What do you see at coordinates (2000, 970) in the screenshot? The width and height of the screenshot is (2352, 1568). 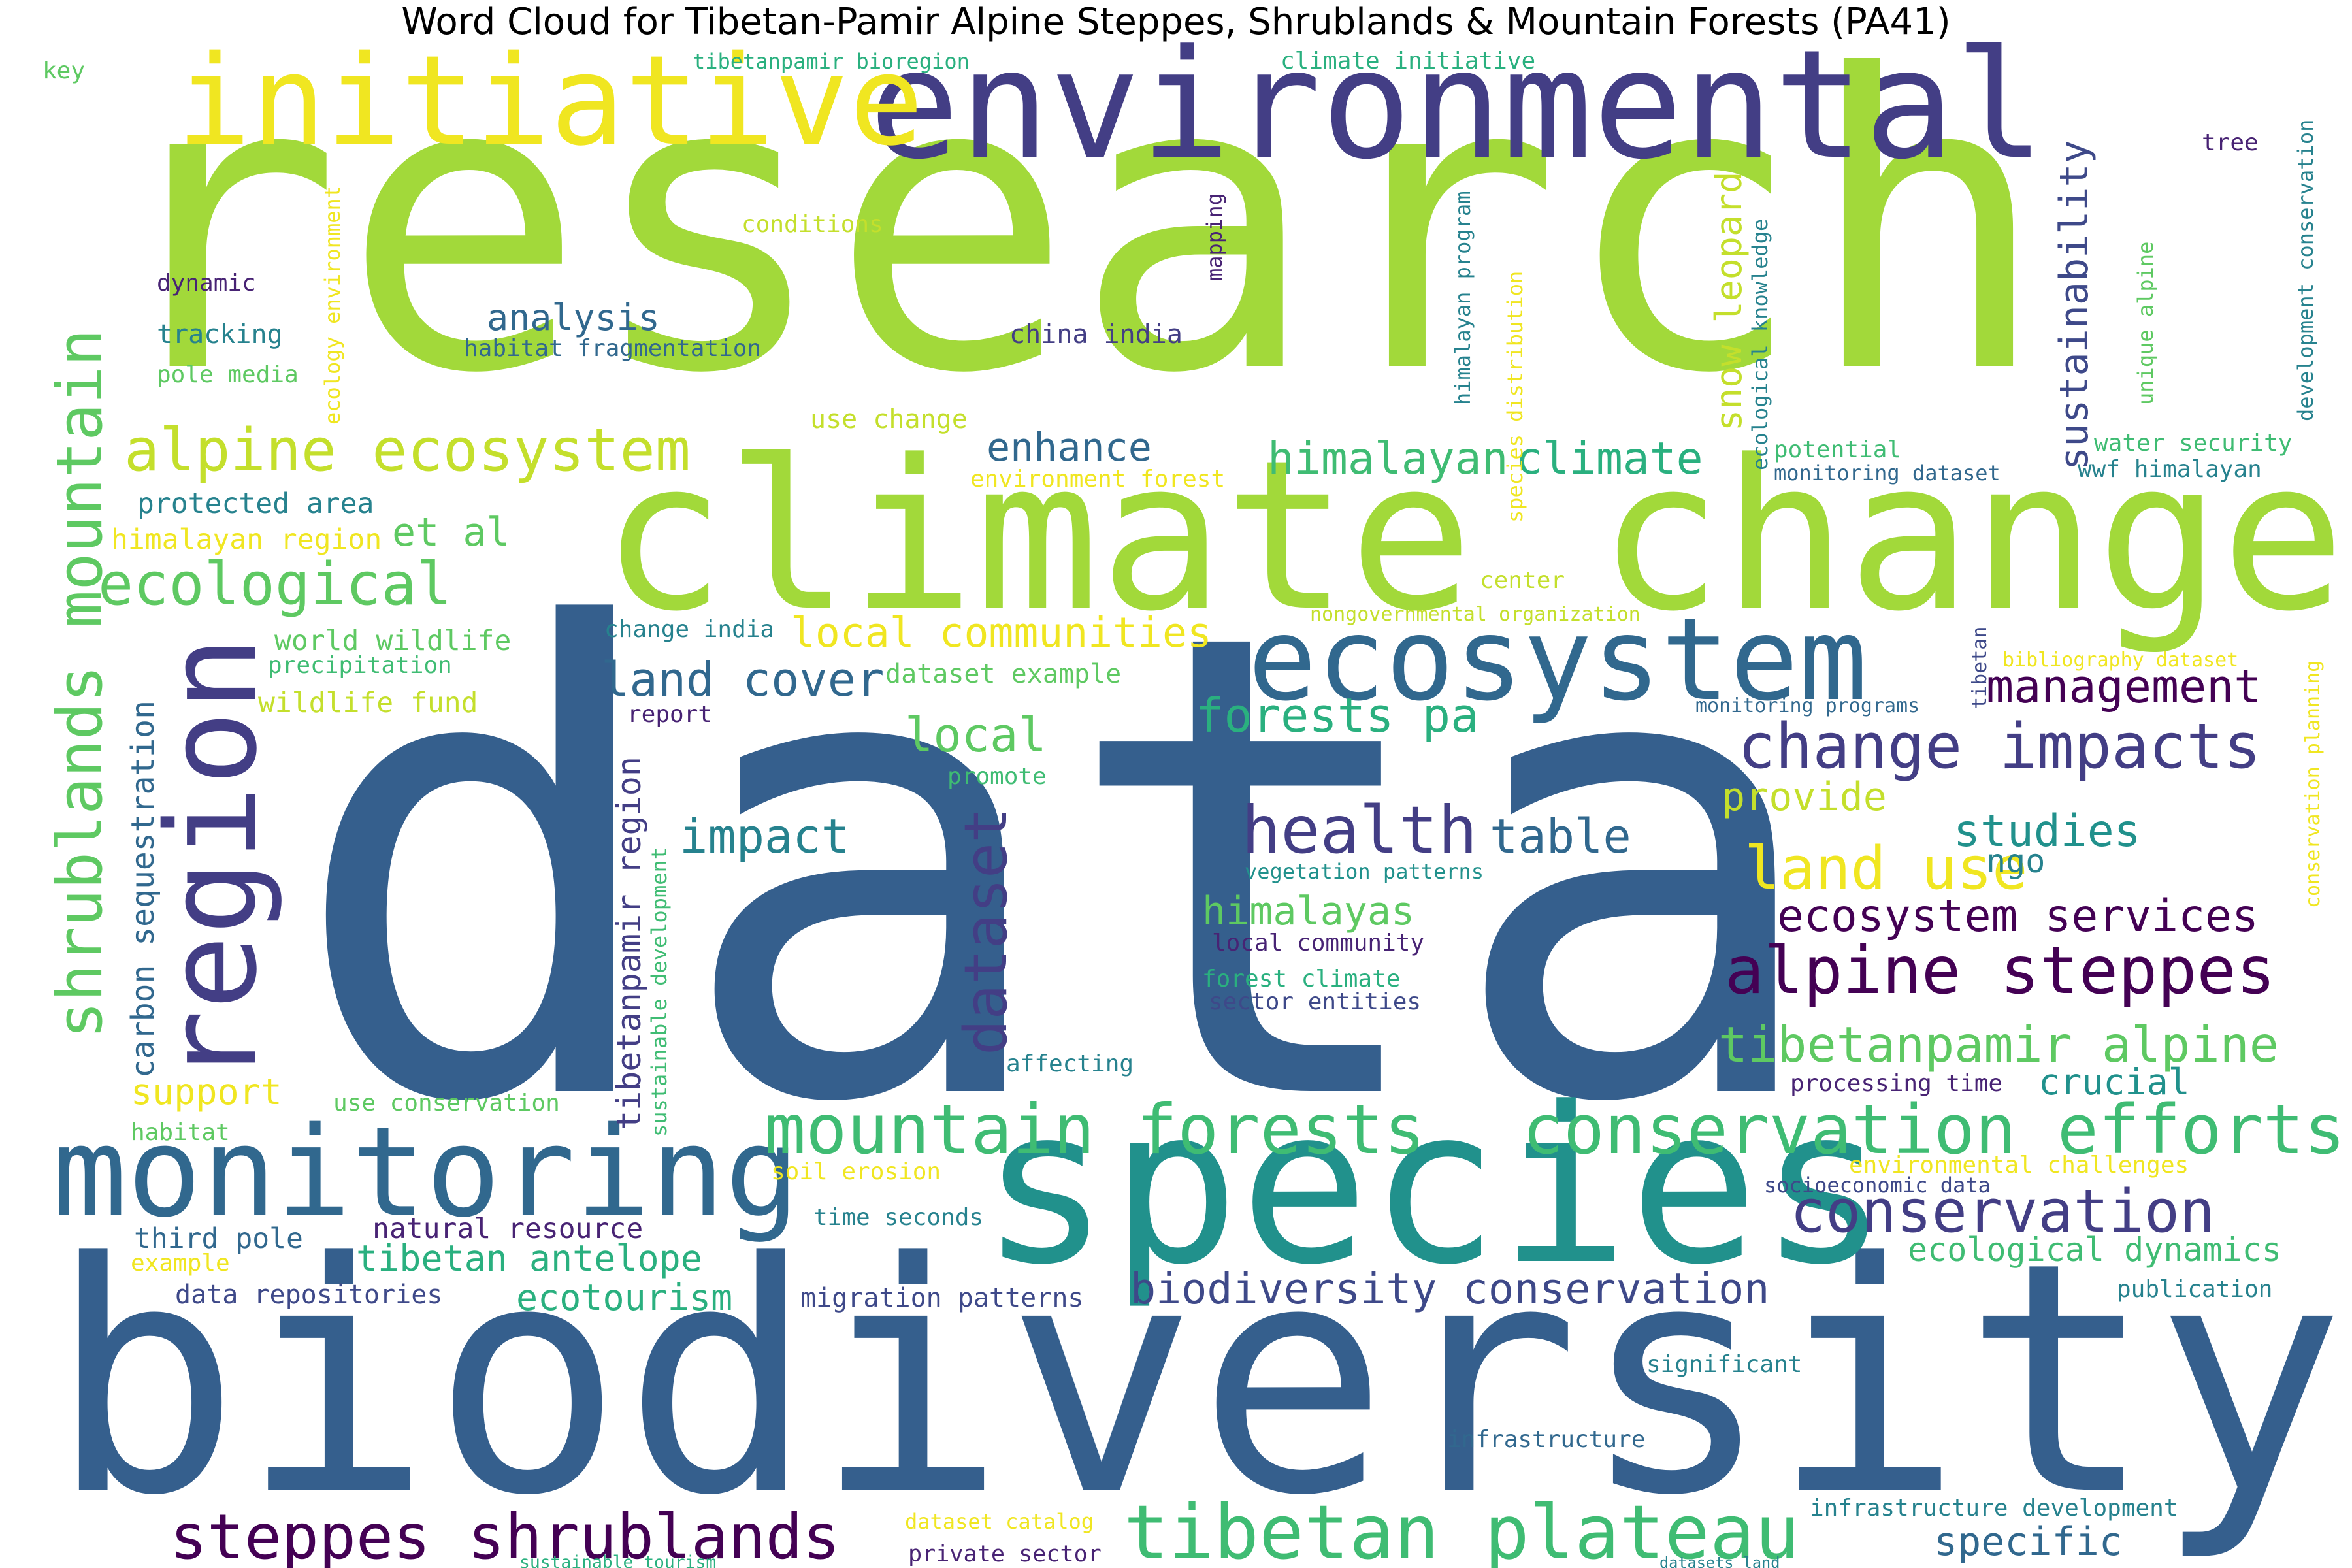 I see `word-alpine-steppes: alpine steppes` at bounding box center [2000, 970].